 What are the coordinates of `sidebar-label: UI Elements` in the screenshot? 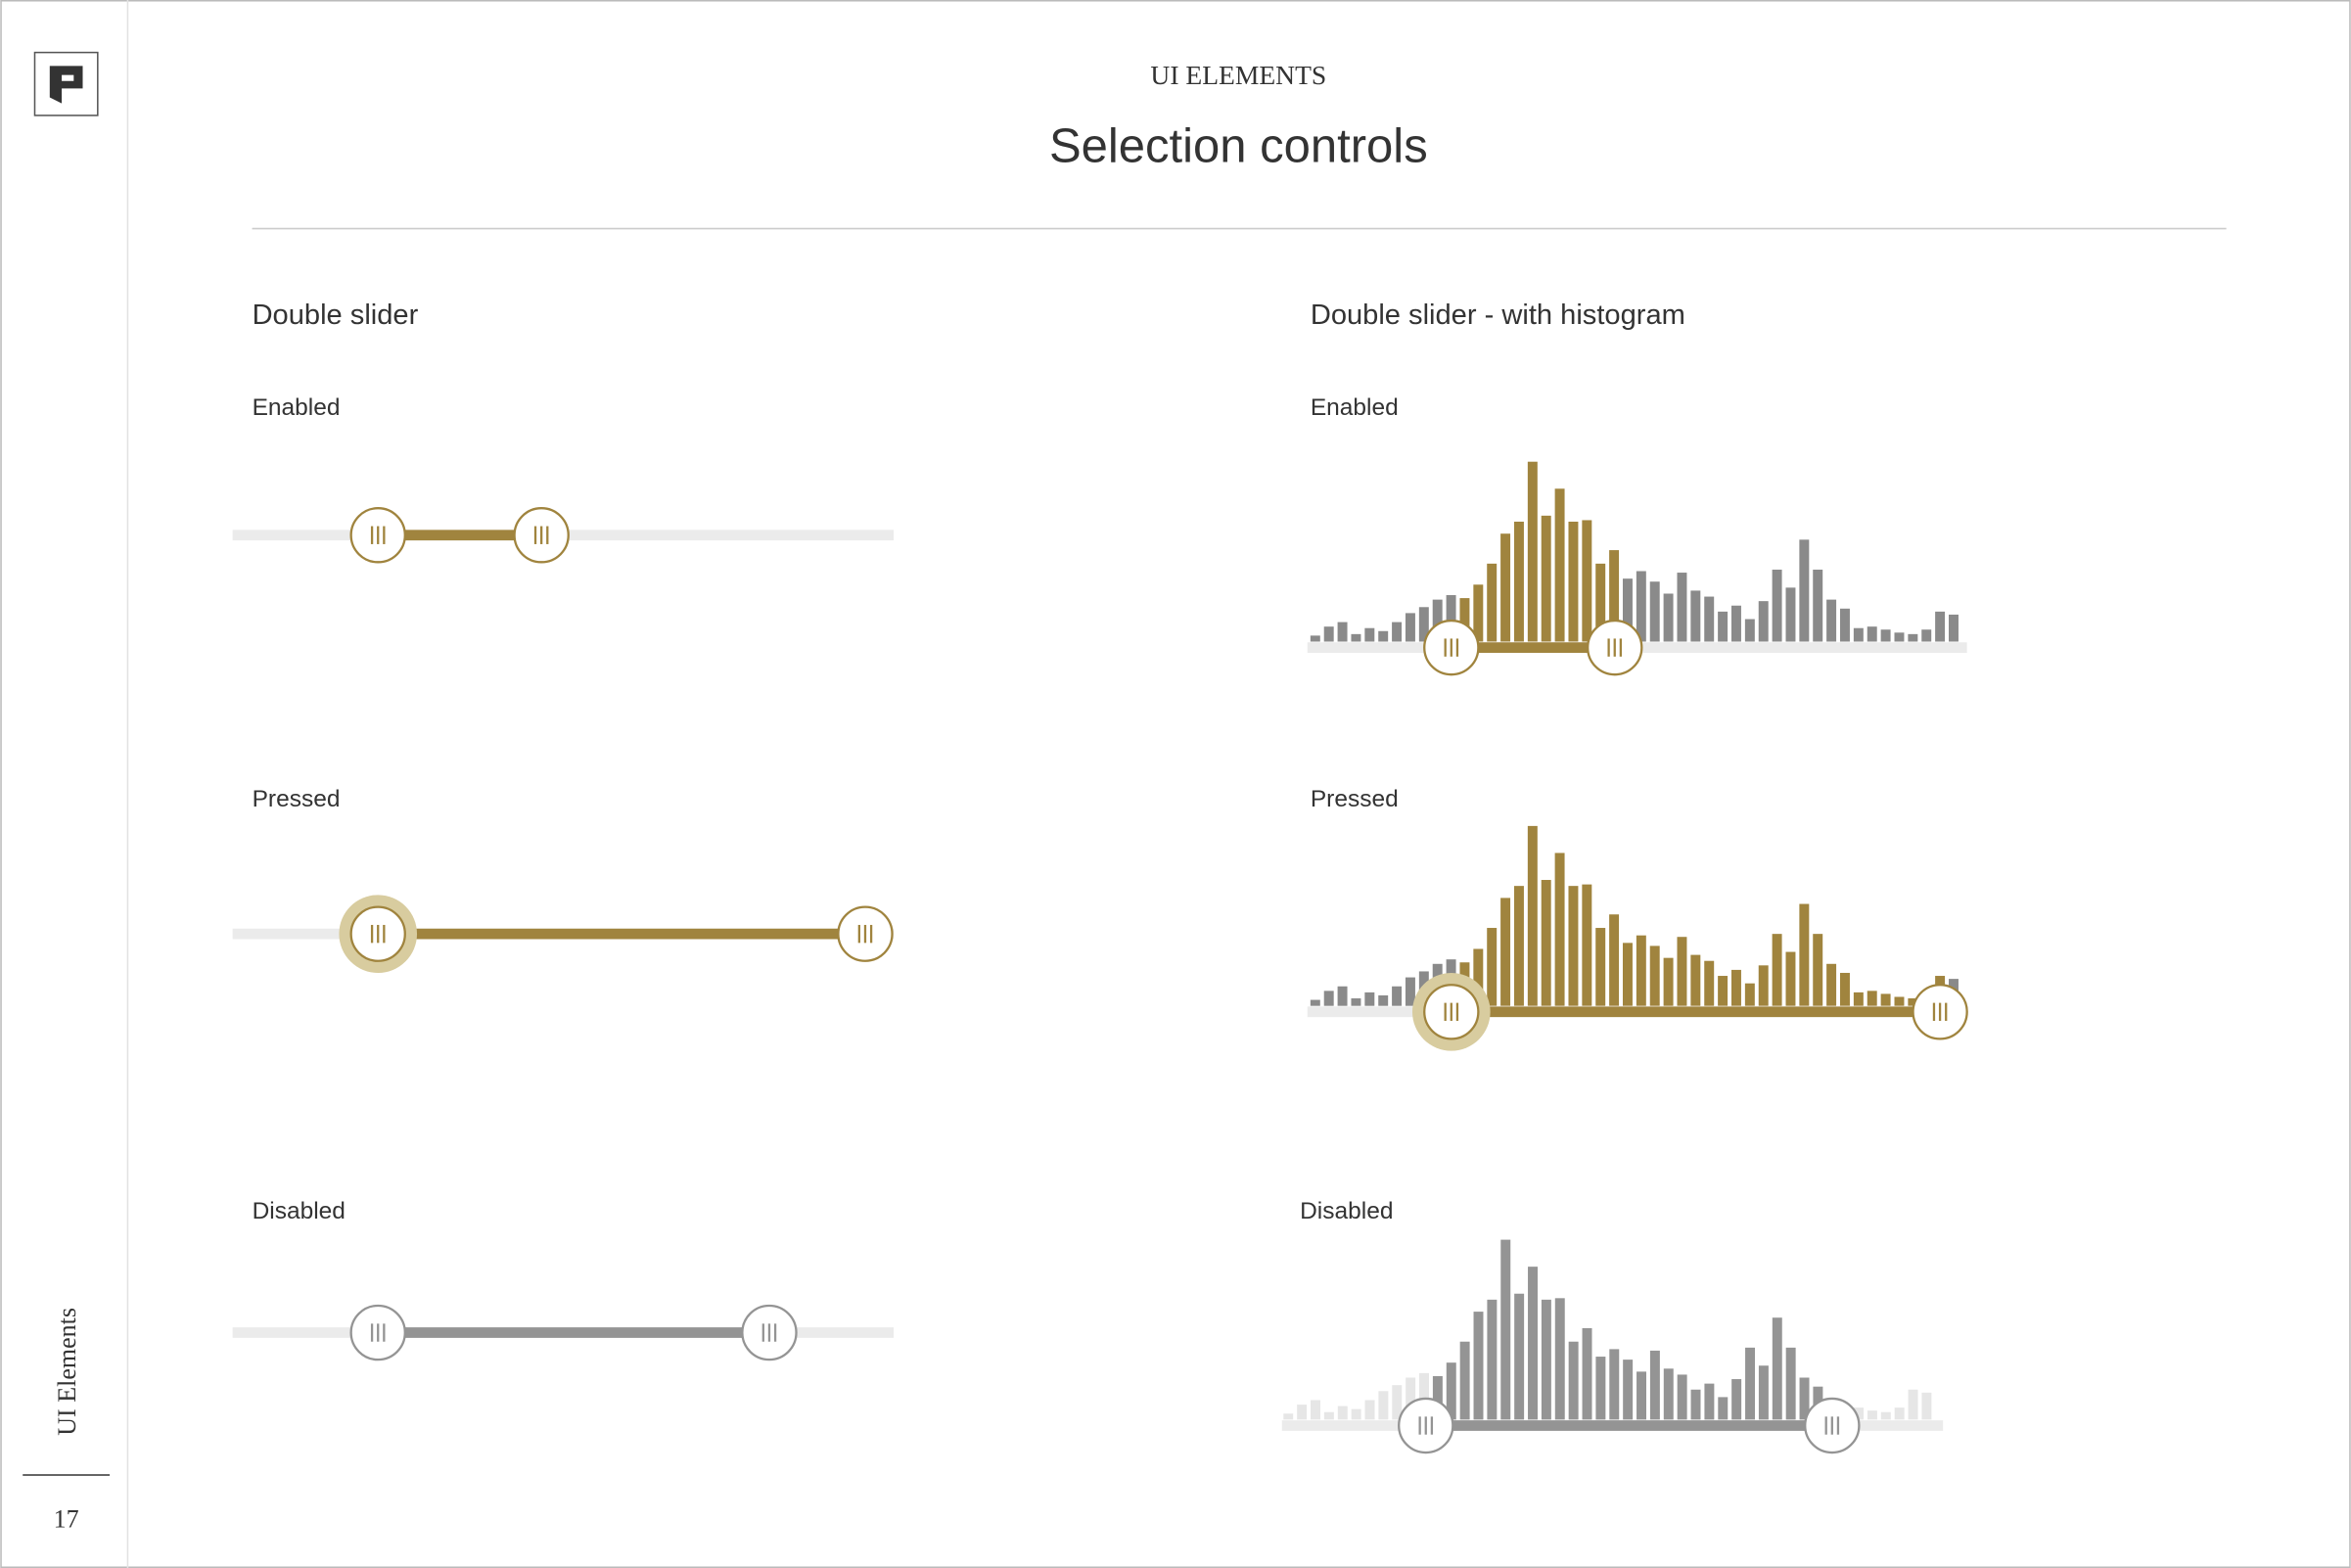 It's located at (67, 1372).